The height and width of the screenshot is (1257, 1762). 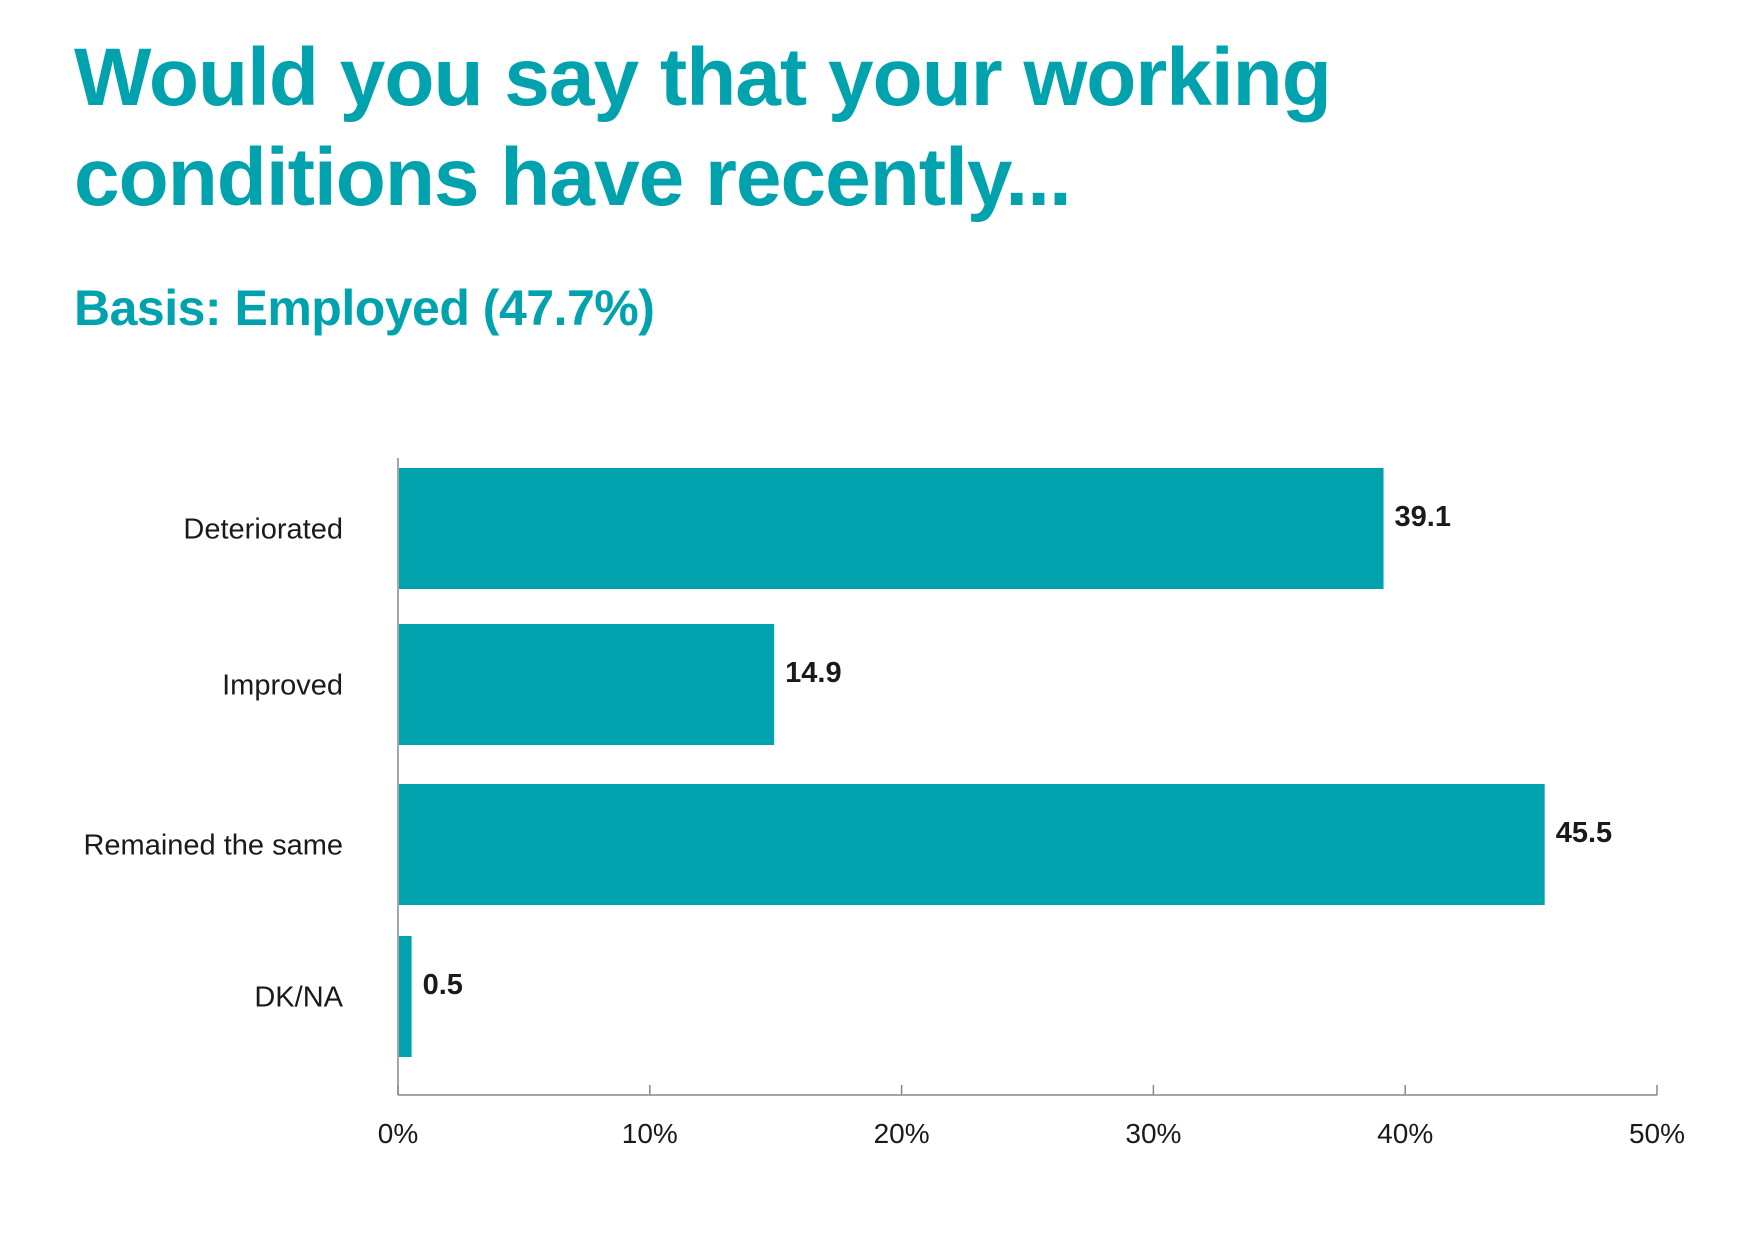 I want to click on category-label: Deteriorated, so click(x=263, y=530).